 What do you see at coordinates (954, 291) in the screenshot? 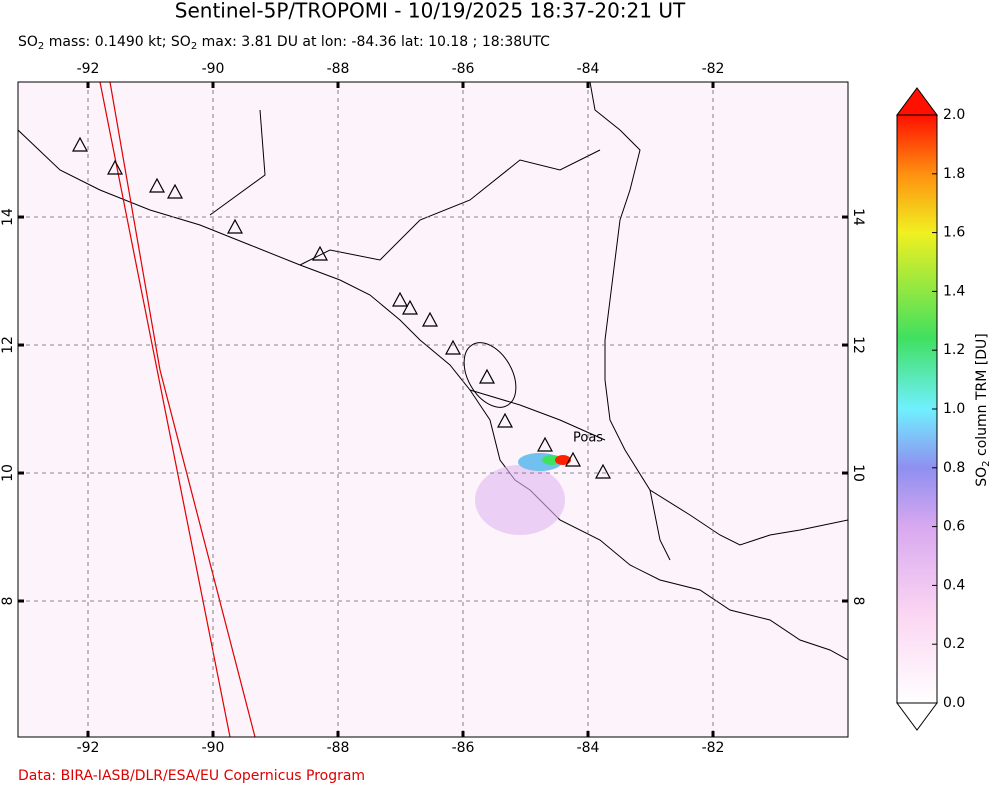
I see `colorbar-tick-label: 1.4` at bounding box center [954, 291].